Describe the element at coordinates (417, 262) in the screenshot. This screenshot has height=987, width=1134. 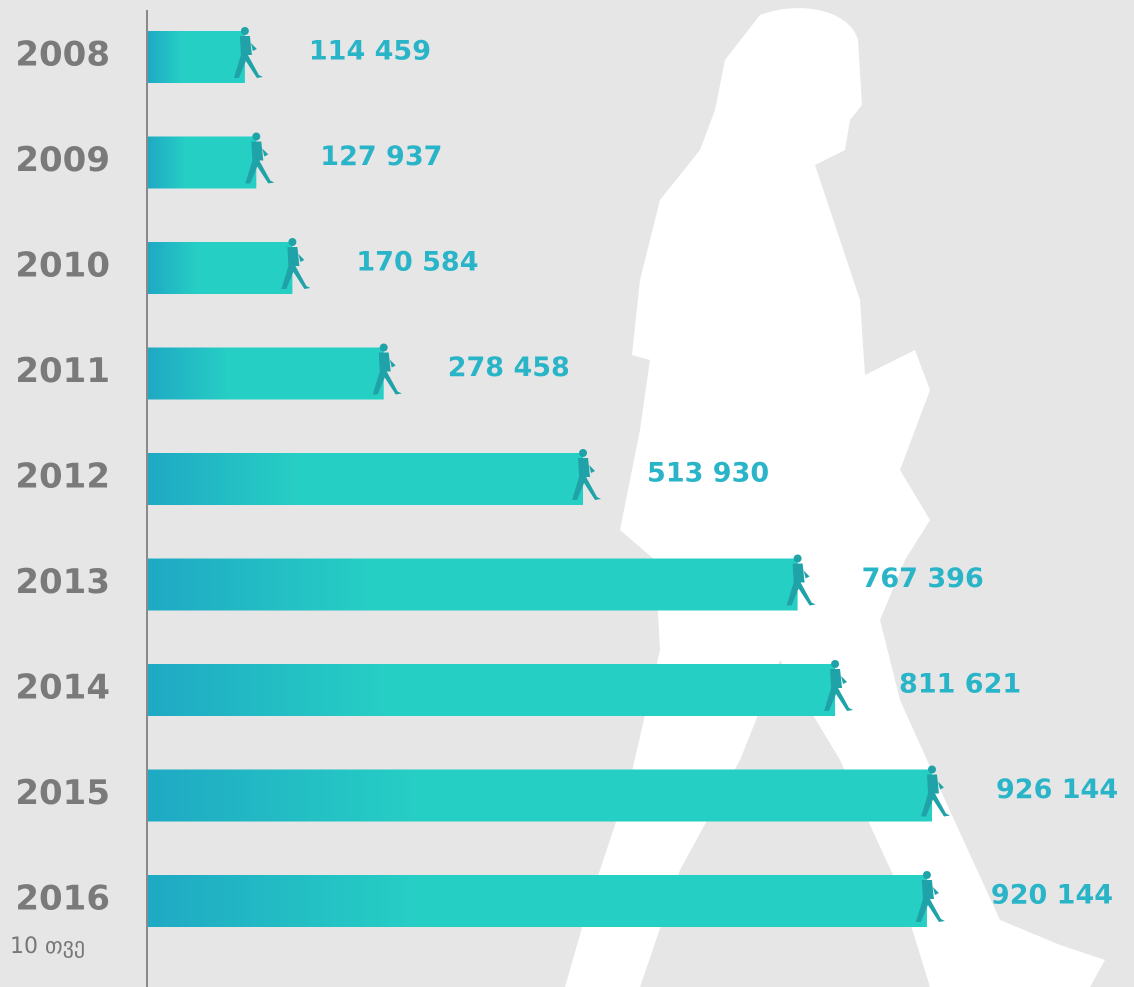
I see `value-label: 170 584` at that location.